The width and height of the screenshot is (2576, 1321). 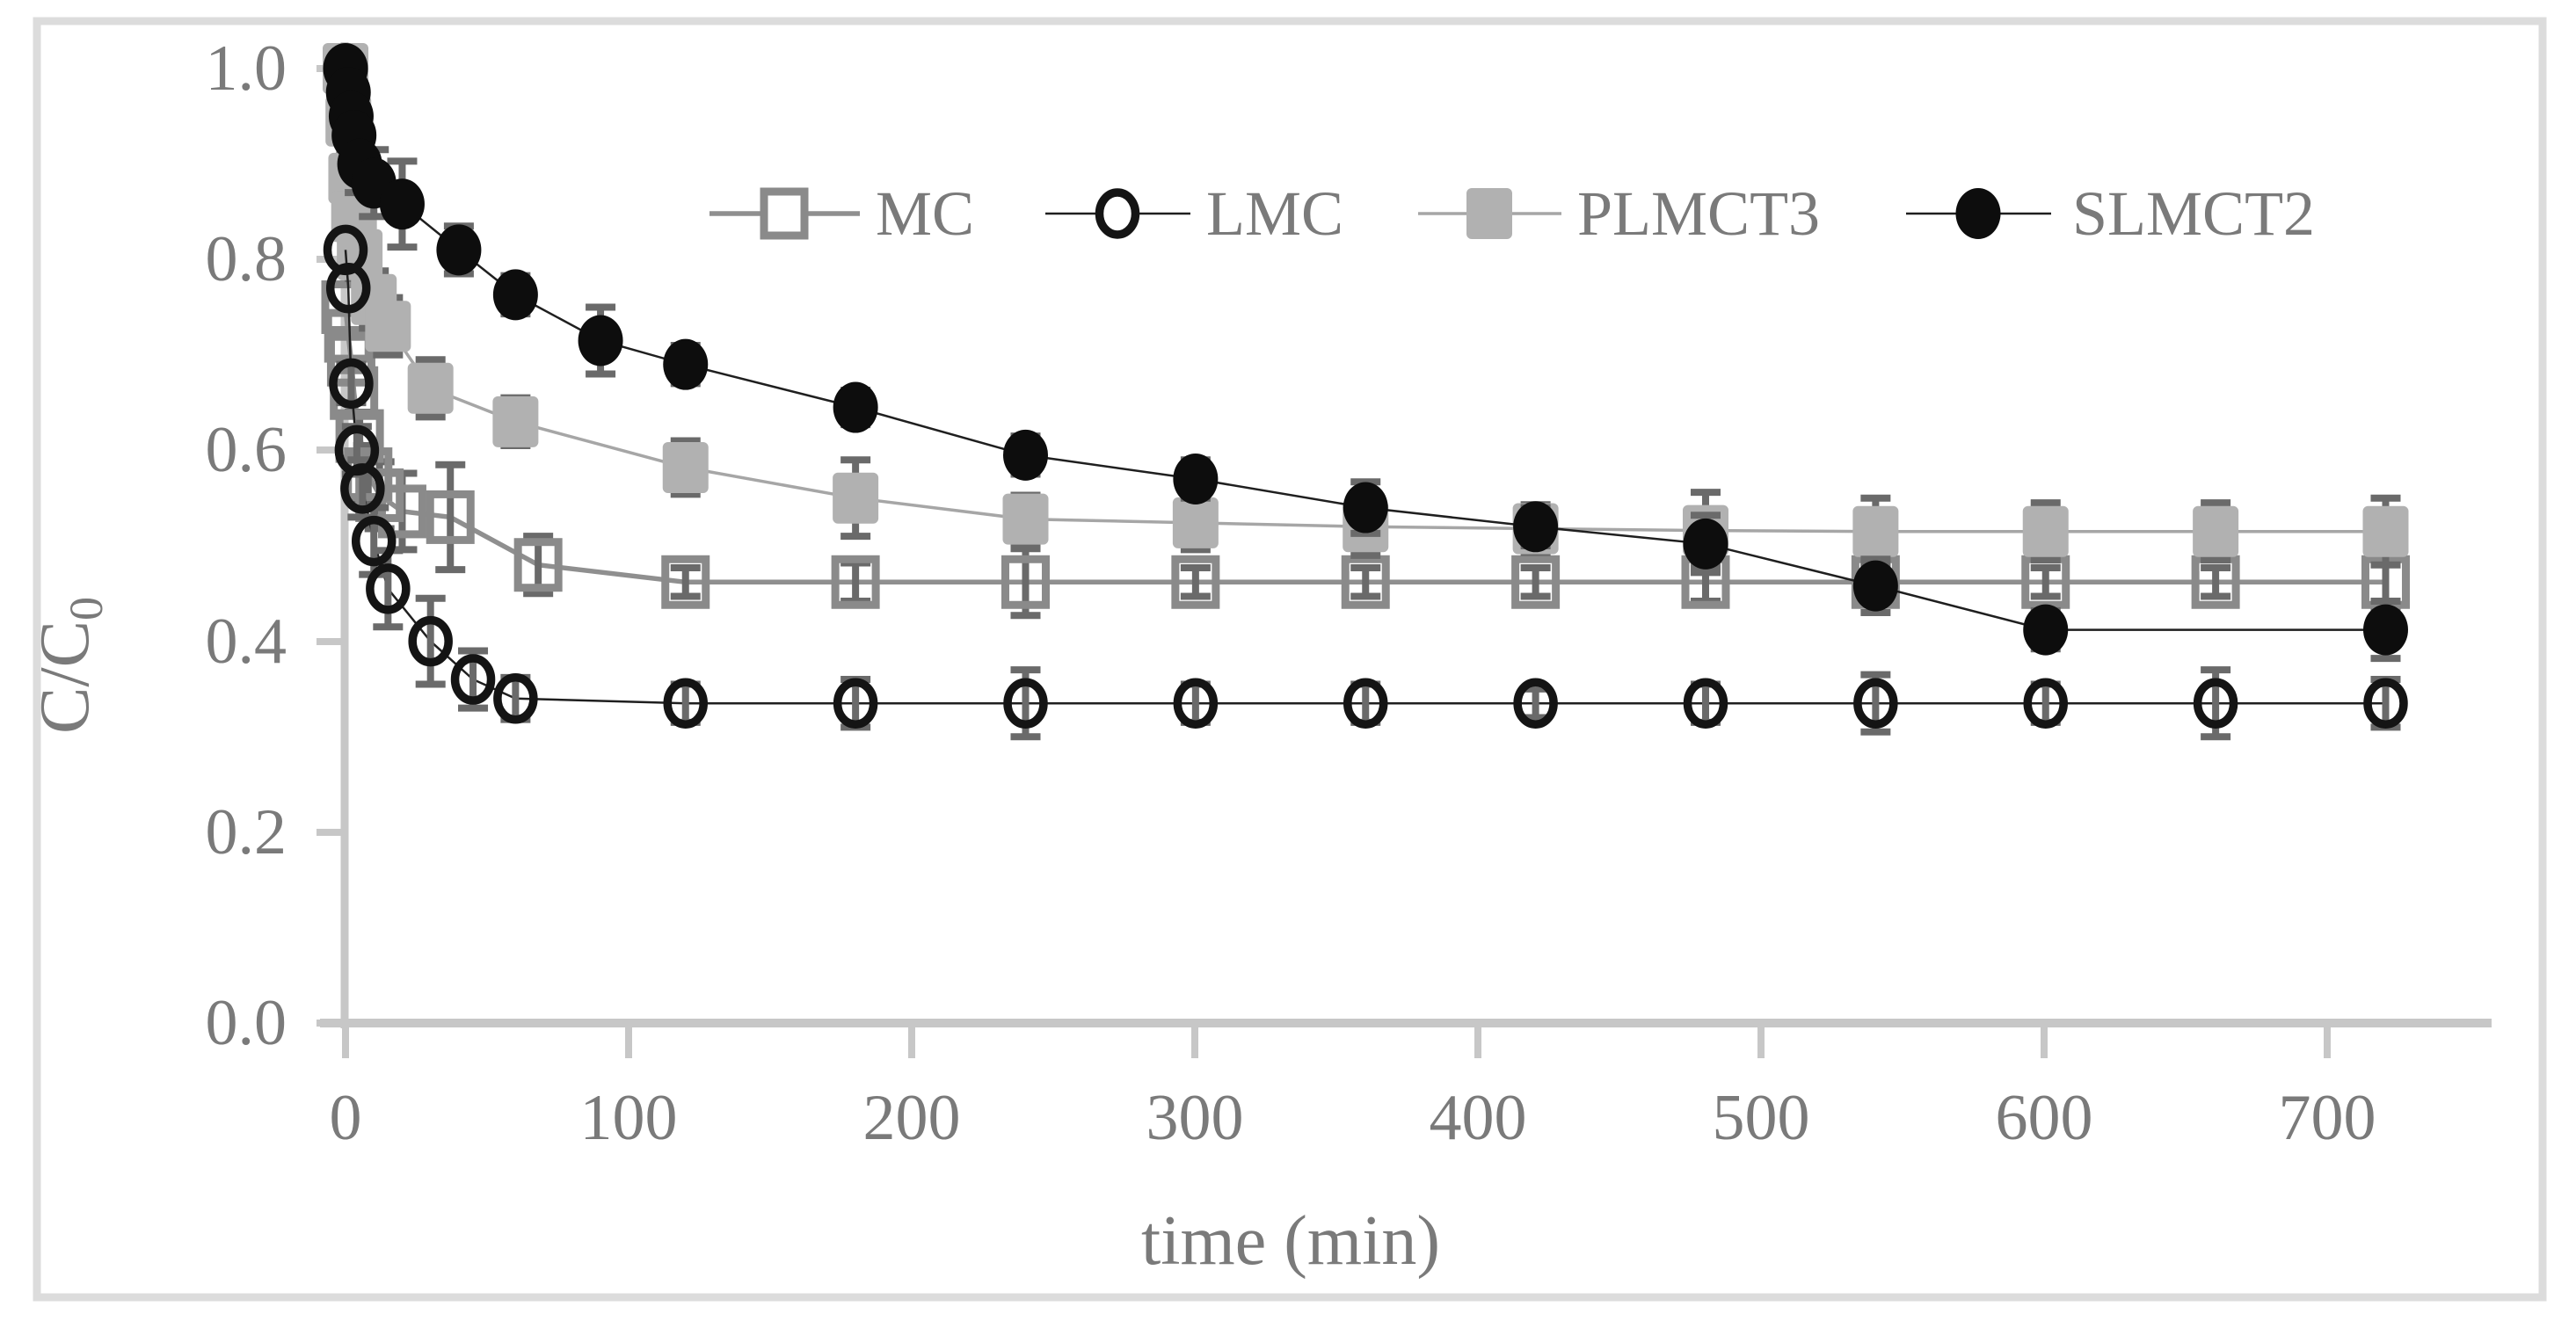 I want to click on legend-label-mc: MC, so click(x=925, y=213).